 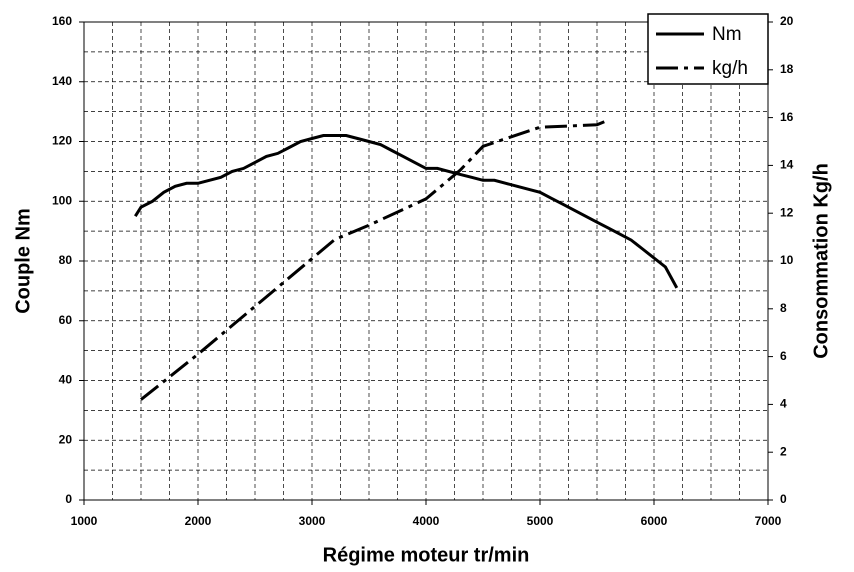 I want to click on y-tick-label: 80, so click(x=66, y=260).